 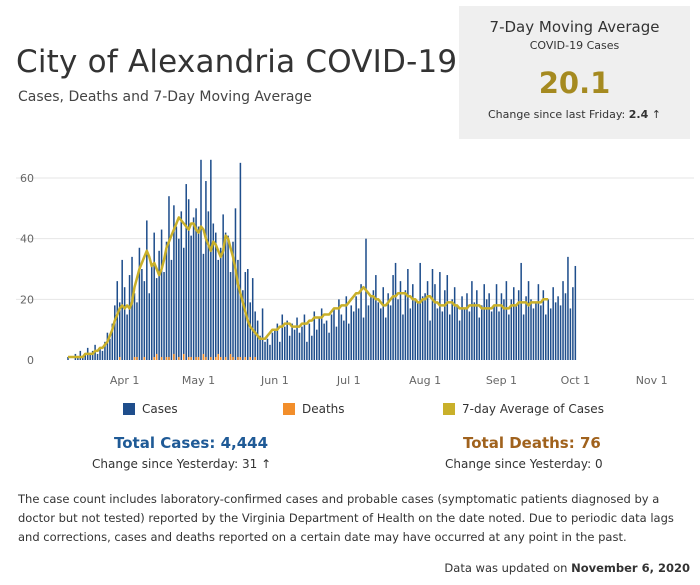 What do you see at coordinates (150, 409) in the screenshot?
I see `legend-cases: Cases` at bounding box center [150, 409].